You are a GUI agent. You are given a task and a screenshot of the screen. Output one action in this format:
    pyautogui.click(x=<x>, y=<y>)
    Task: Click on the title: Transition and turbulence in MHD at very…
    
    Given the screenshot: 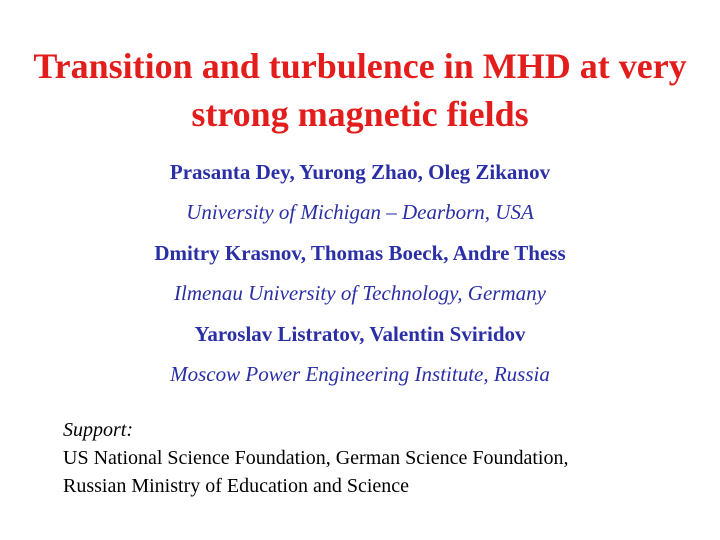 What is the action you would take?
    pyautogui.click(x=360, y=90)
    